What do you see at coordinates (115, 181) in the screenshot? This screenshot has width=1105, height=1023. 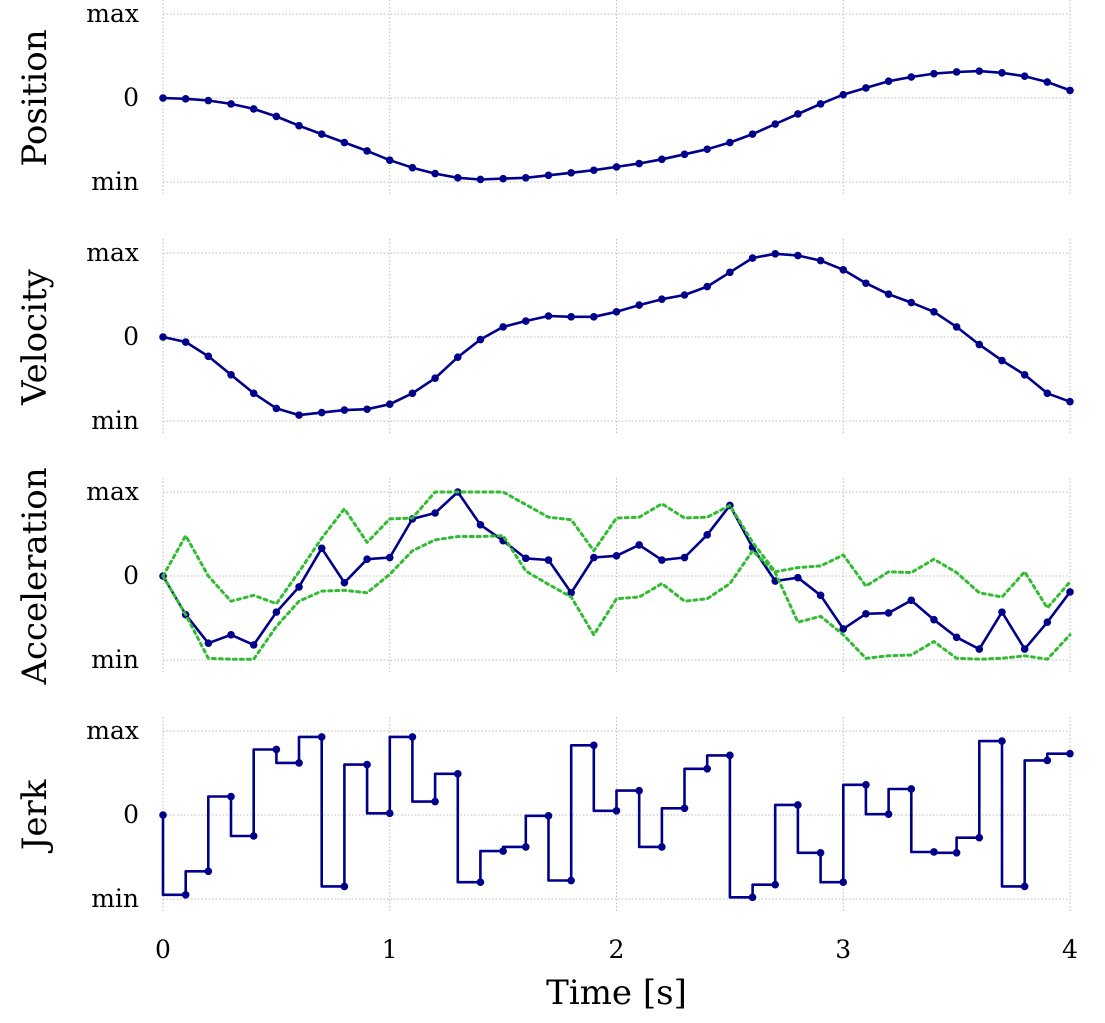 I see `y-tick-label: min` at bounding box center [115, 181].